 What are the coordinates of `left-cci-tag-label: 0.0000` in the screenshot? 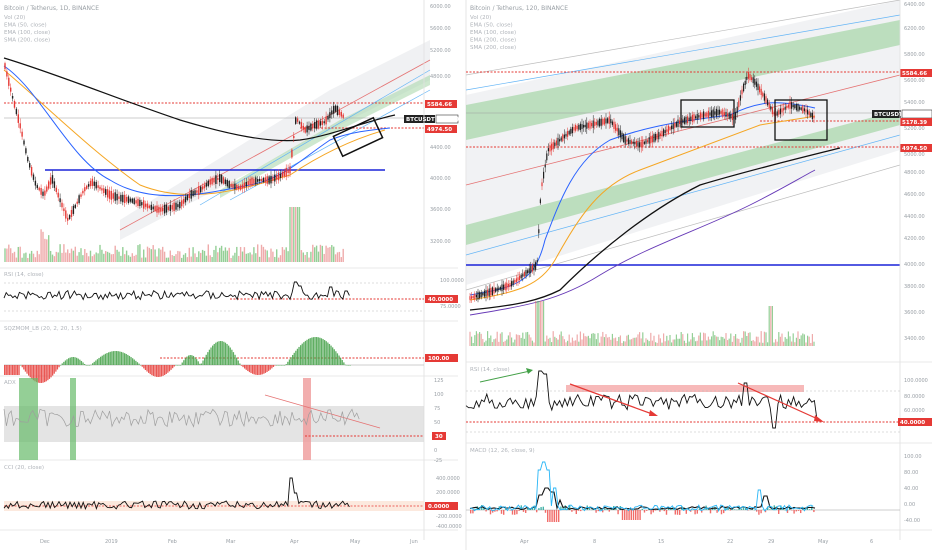 It's located at (438, 507).